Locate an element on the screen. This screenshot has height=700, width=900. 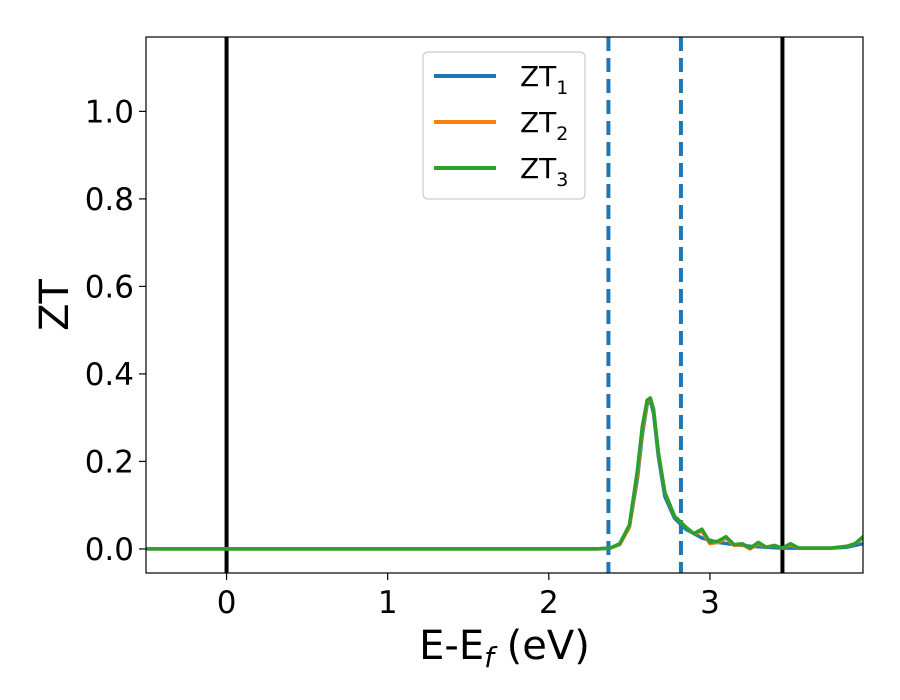
y-tick-label: 0.6 is located at coordinates (109, 287).